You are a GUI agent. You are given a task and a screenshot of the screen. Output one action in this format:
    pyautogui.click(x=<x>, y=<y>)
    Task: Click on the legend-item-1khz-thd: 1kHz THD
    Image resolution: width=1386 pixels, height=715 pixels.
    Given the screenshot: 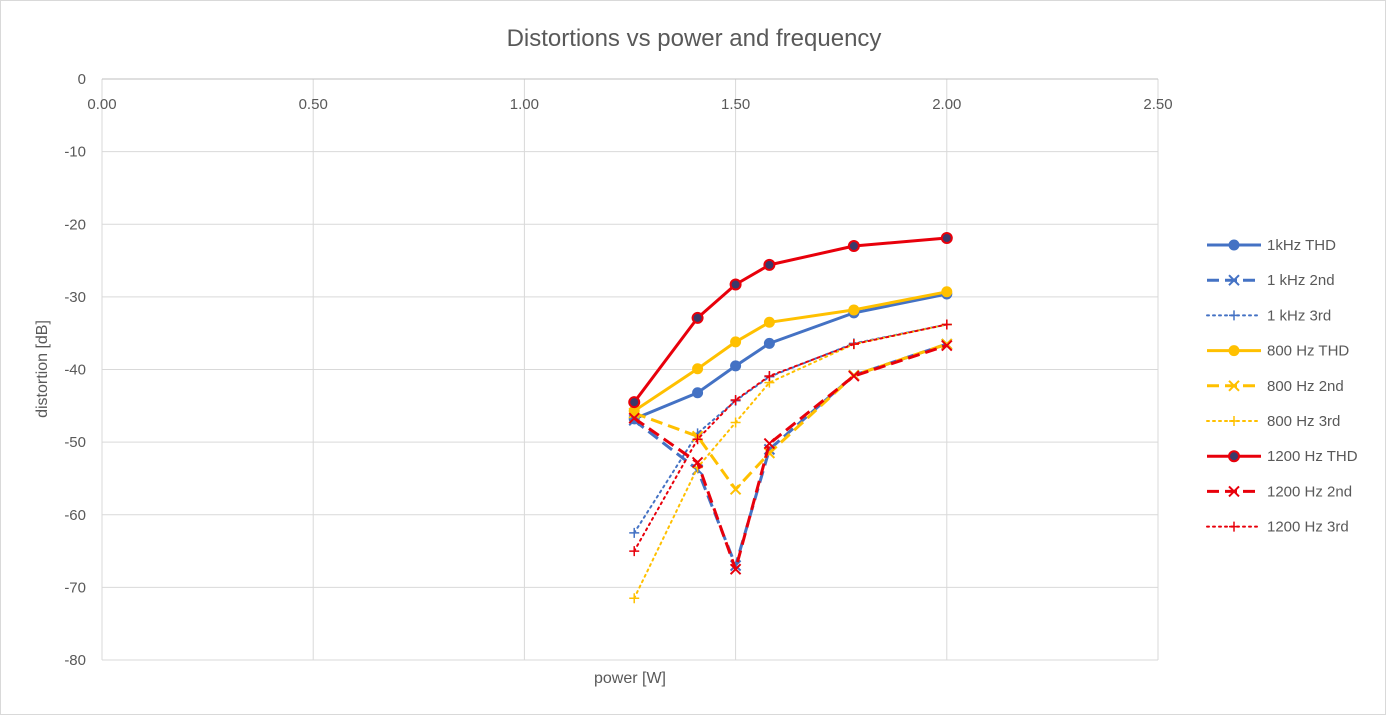 What is the action you would take?
    pyautogui.click(x=1271, y=245)
    